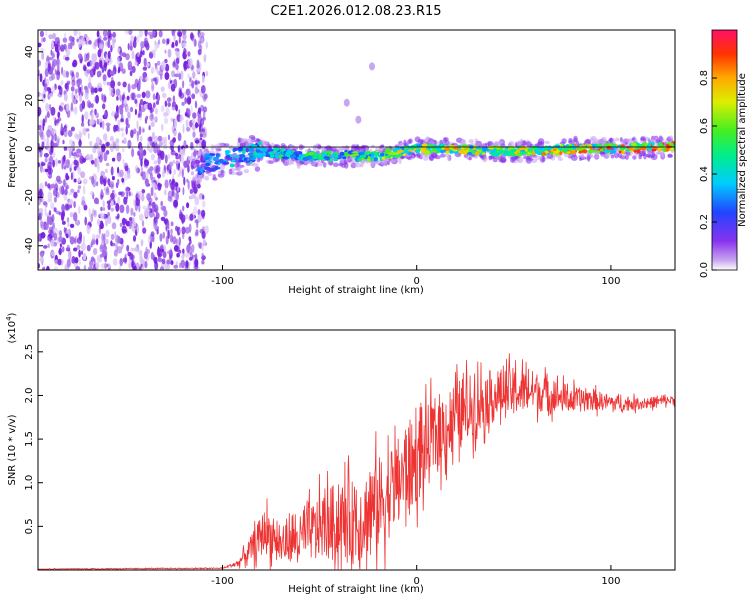  I want to click on snr-x-ticks: -100 0 100, so click(415, 576).